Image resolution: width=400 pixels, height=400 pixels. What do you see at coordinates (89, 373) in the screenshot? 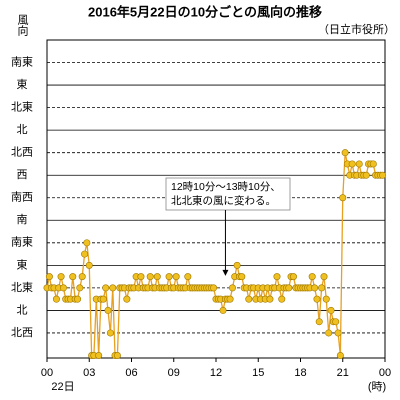
I see `x-tick-label: 03` at bounding box center [89, 373].